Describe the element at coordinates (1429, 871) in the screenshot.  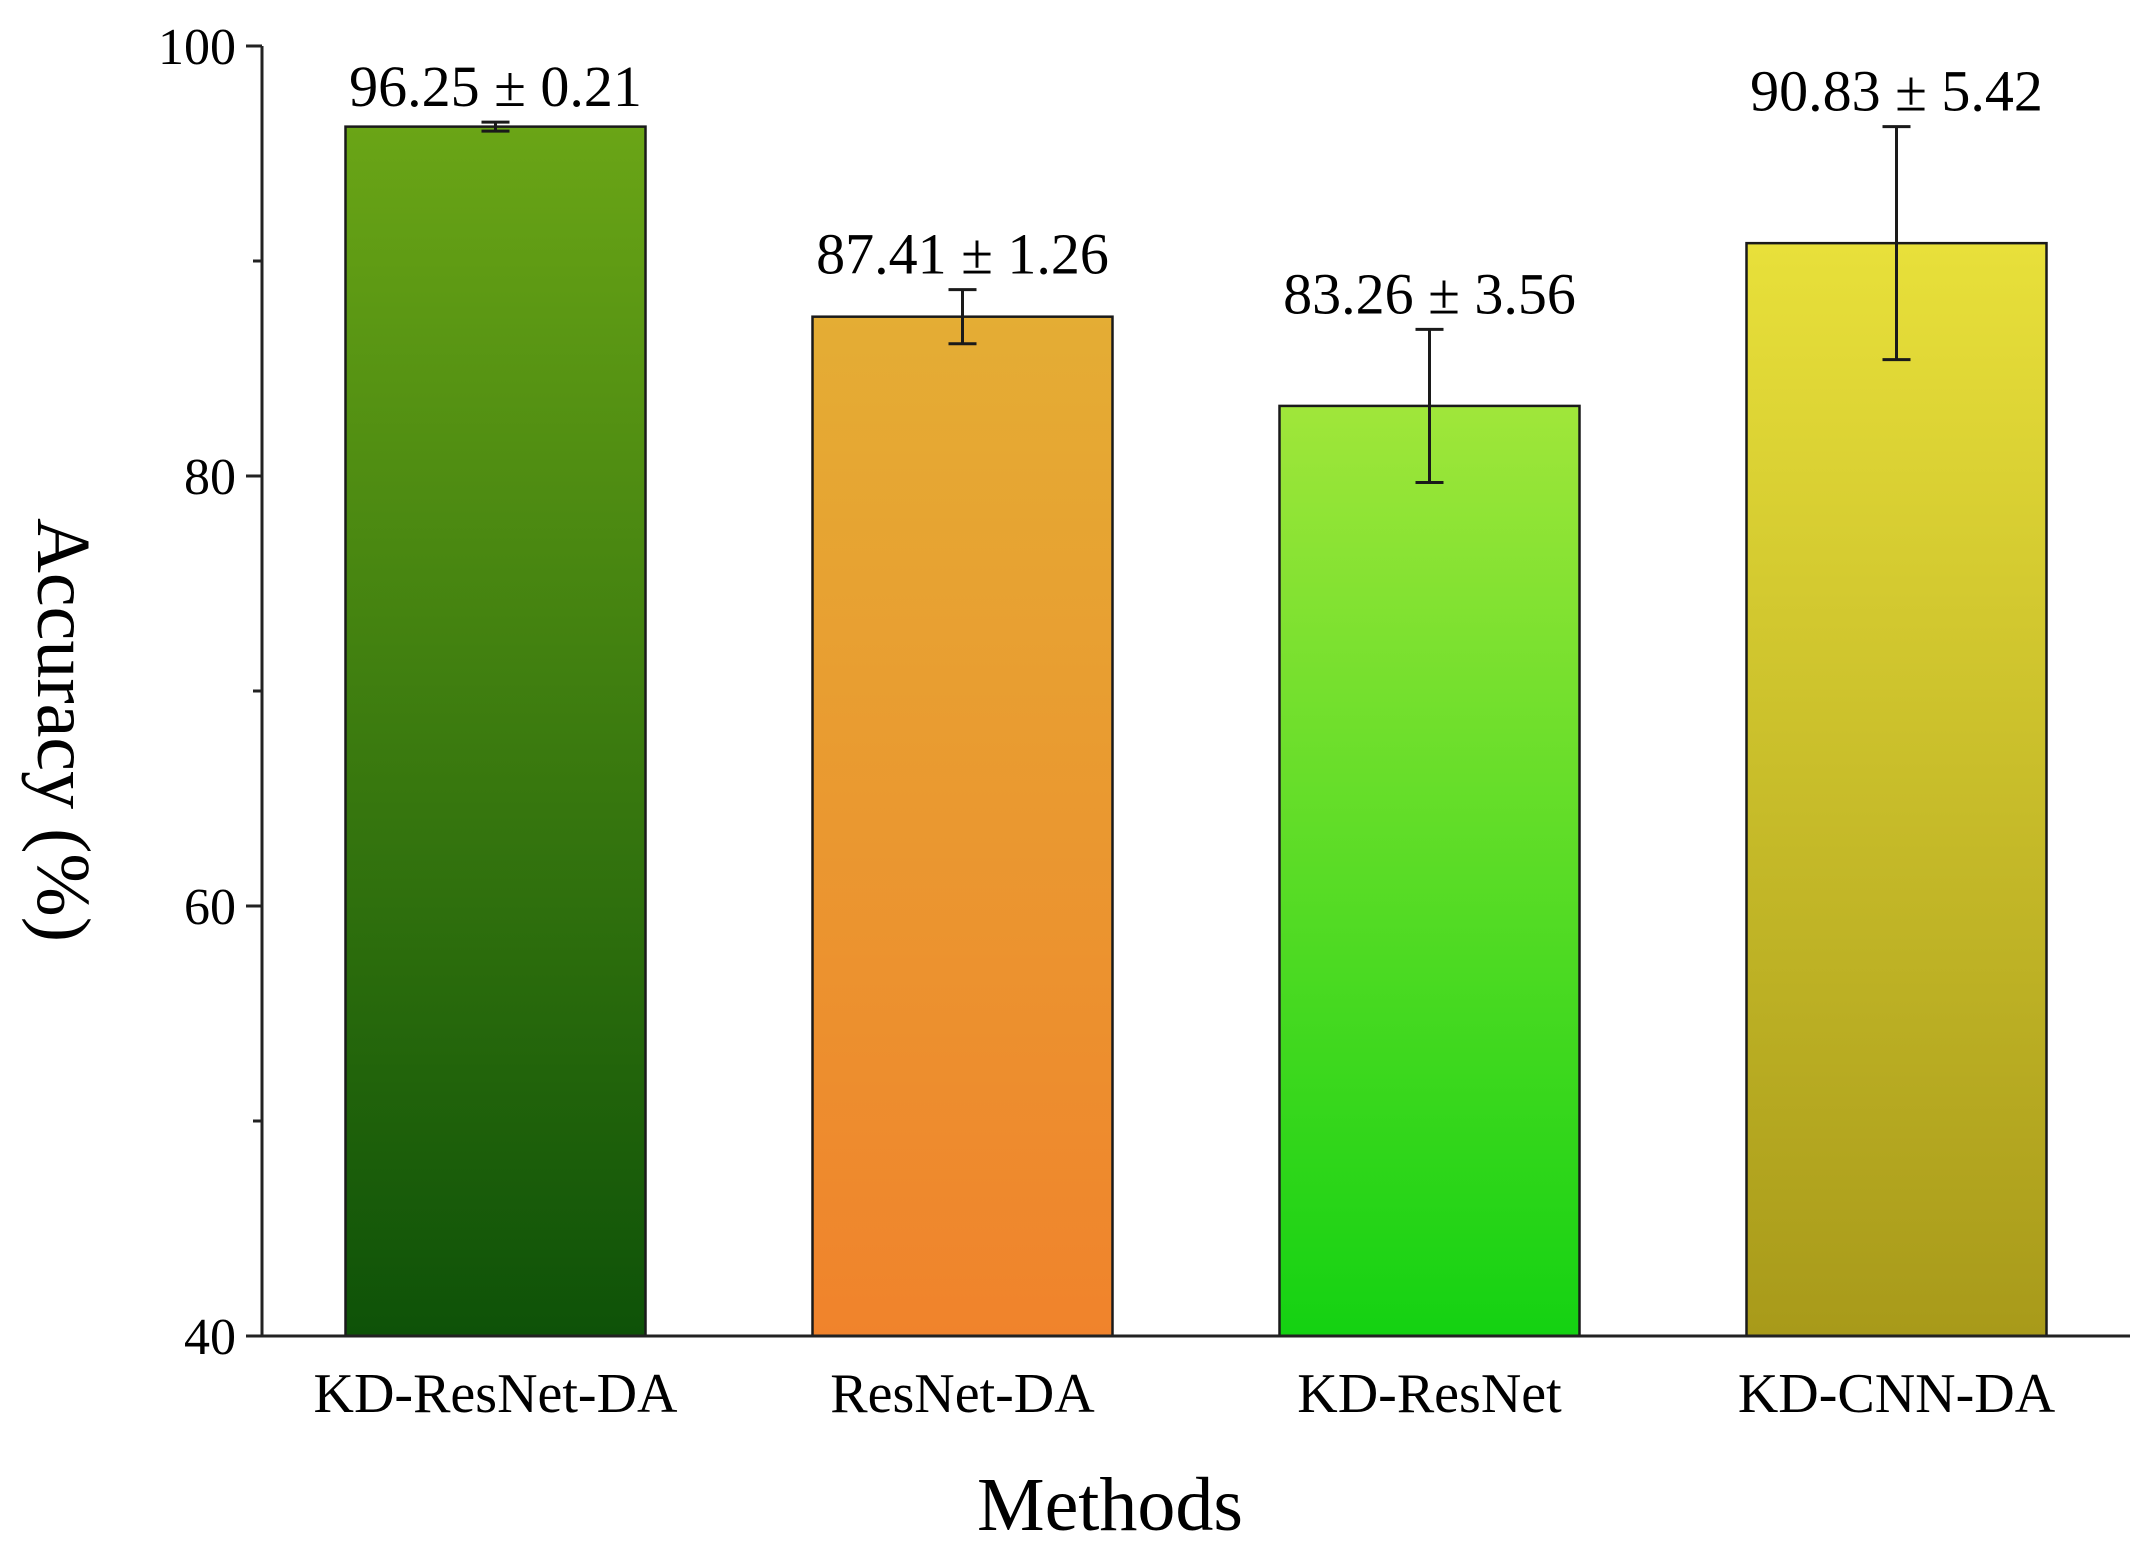
I see `bar-kd-resnet` at that location.